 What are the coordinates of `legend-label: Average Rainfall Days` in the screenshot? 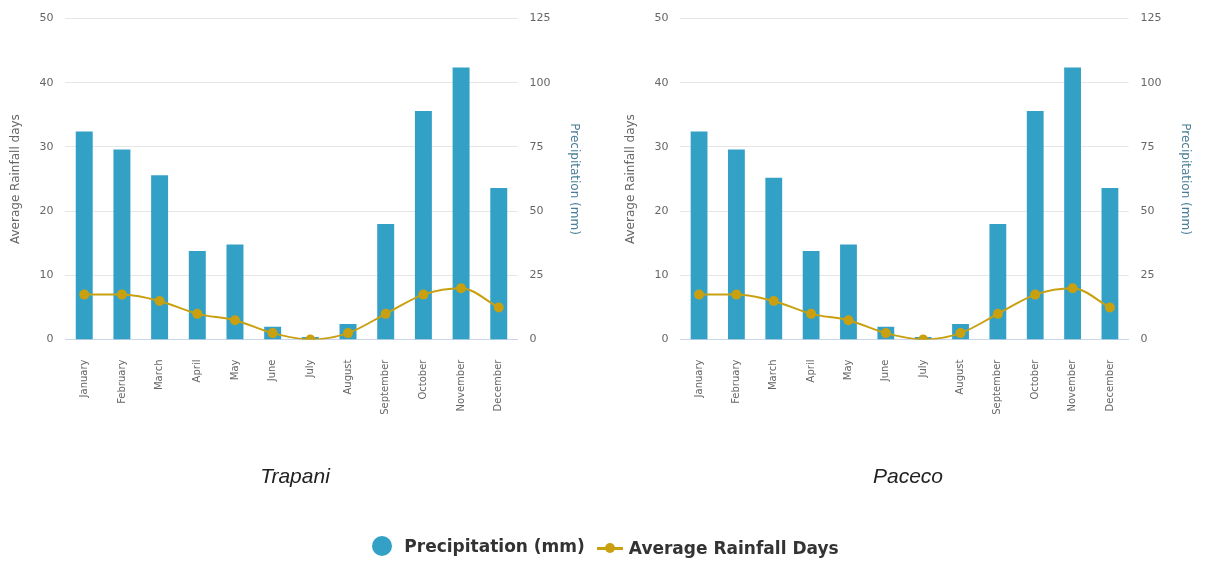 It's located at (733, 548).